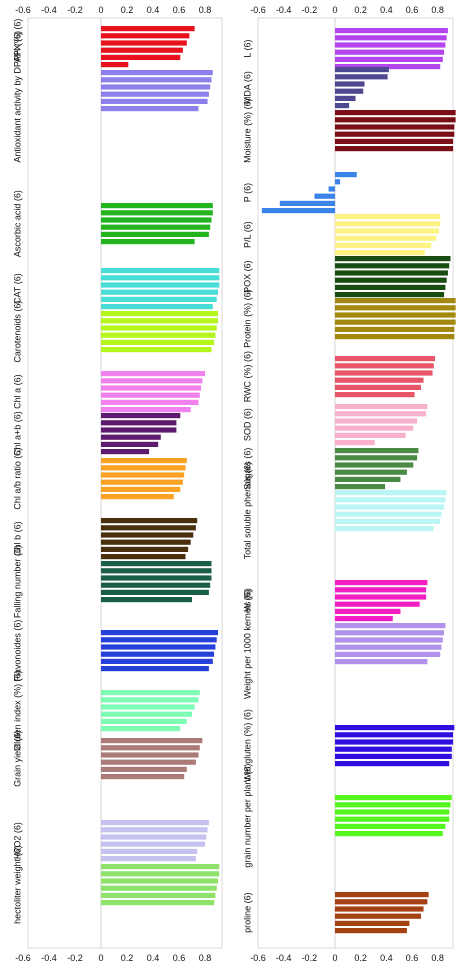 This screenshot has width=474, height=968. Describe the element at coordinates (17, 47) in the screenshot. I see `category-label-1-0: APX (6)` at that location.